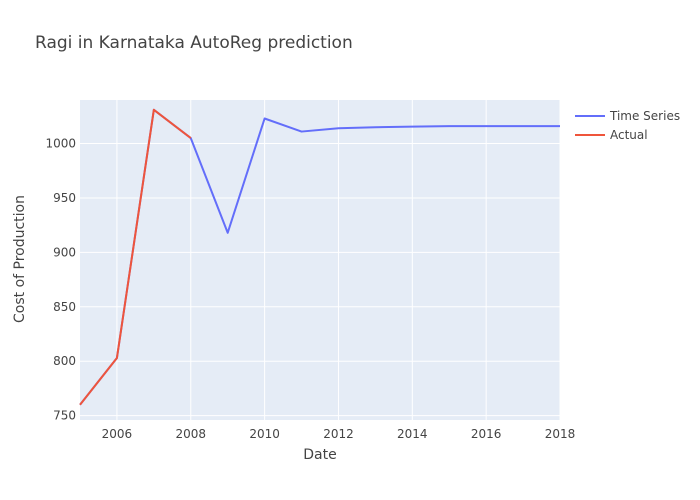 This screenshot has width=700, height=500. What do you see at coordinates (264, 434) in the screenshot?
I see `x-tick-label-2010: 2010` at bounding box center [264, 434].